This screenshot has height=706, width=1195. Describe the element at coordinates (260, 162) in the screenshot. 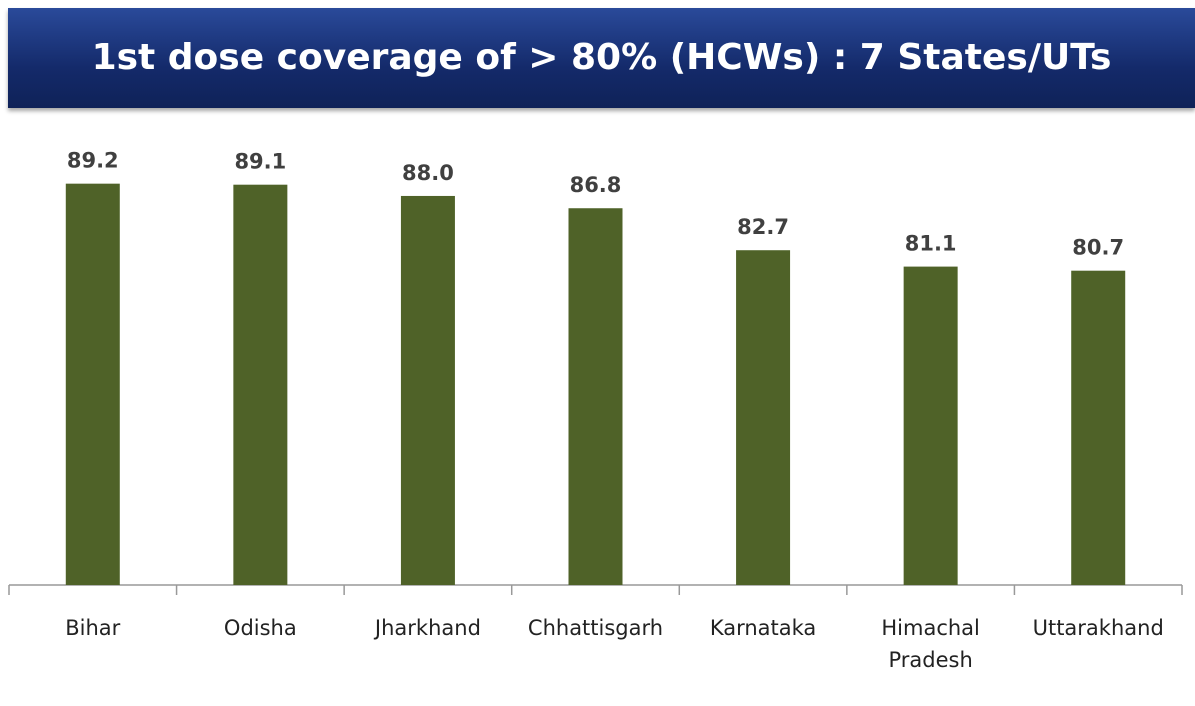

I see `value-label: 89.1` at that location.